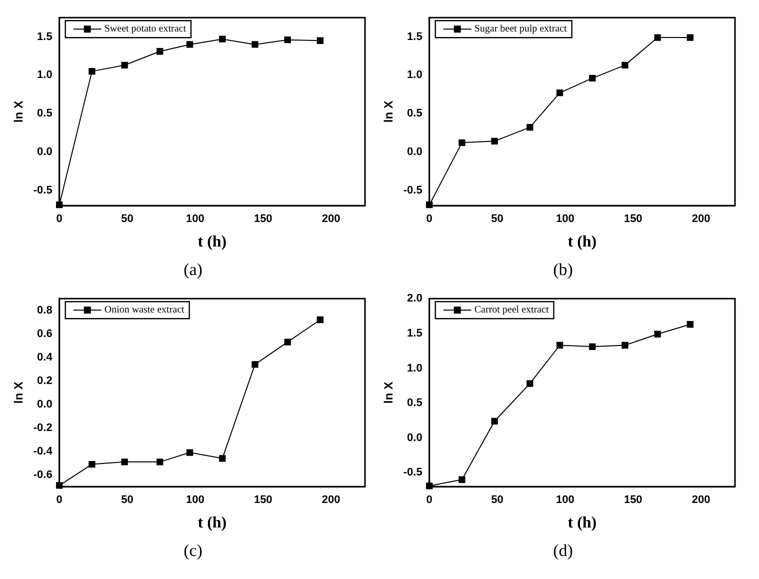 Image resolution: width=759 pixels, height=579 pixels. What do you see at coordinates (45, 357) in the screenshot?
I see `y-tick-label: 0.4` at bounding box center [45, 357].